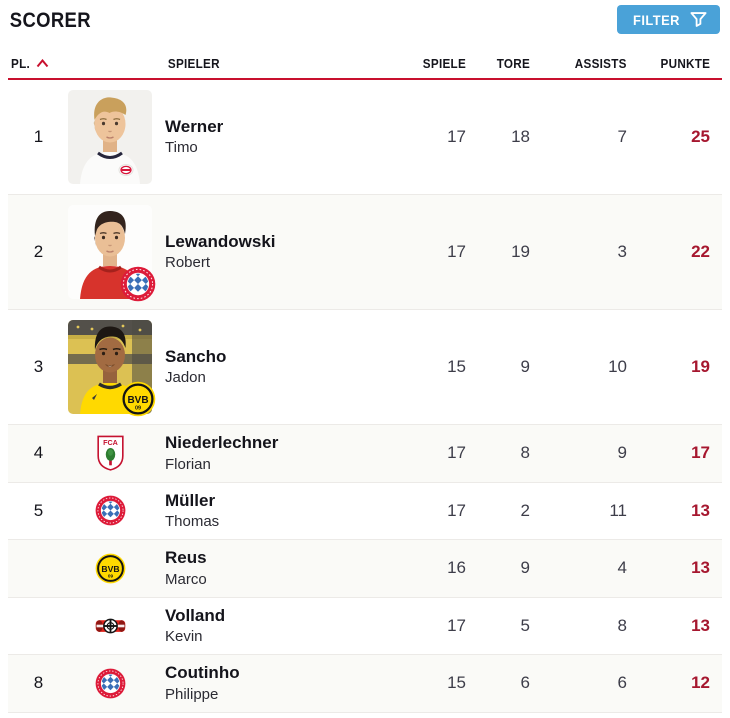  What do you see at coordinates (700, 683) in the screenshot?
I see `points-value: 12` at bounding box center [700, 683].